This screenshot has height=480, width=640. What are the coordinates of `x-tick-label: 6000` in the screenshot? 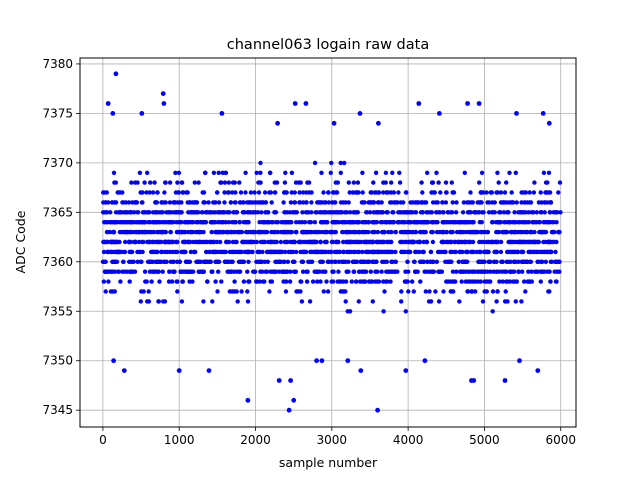 It's located at (560, 440).